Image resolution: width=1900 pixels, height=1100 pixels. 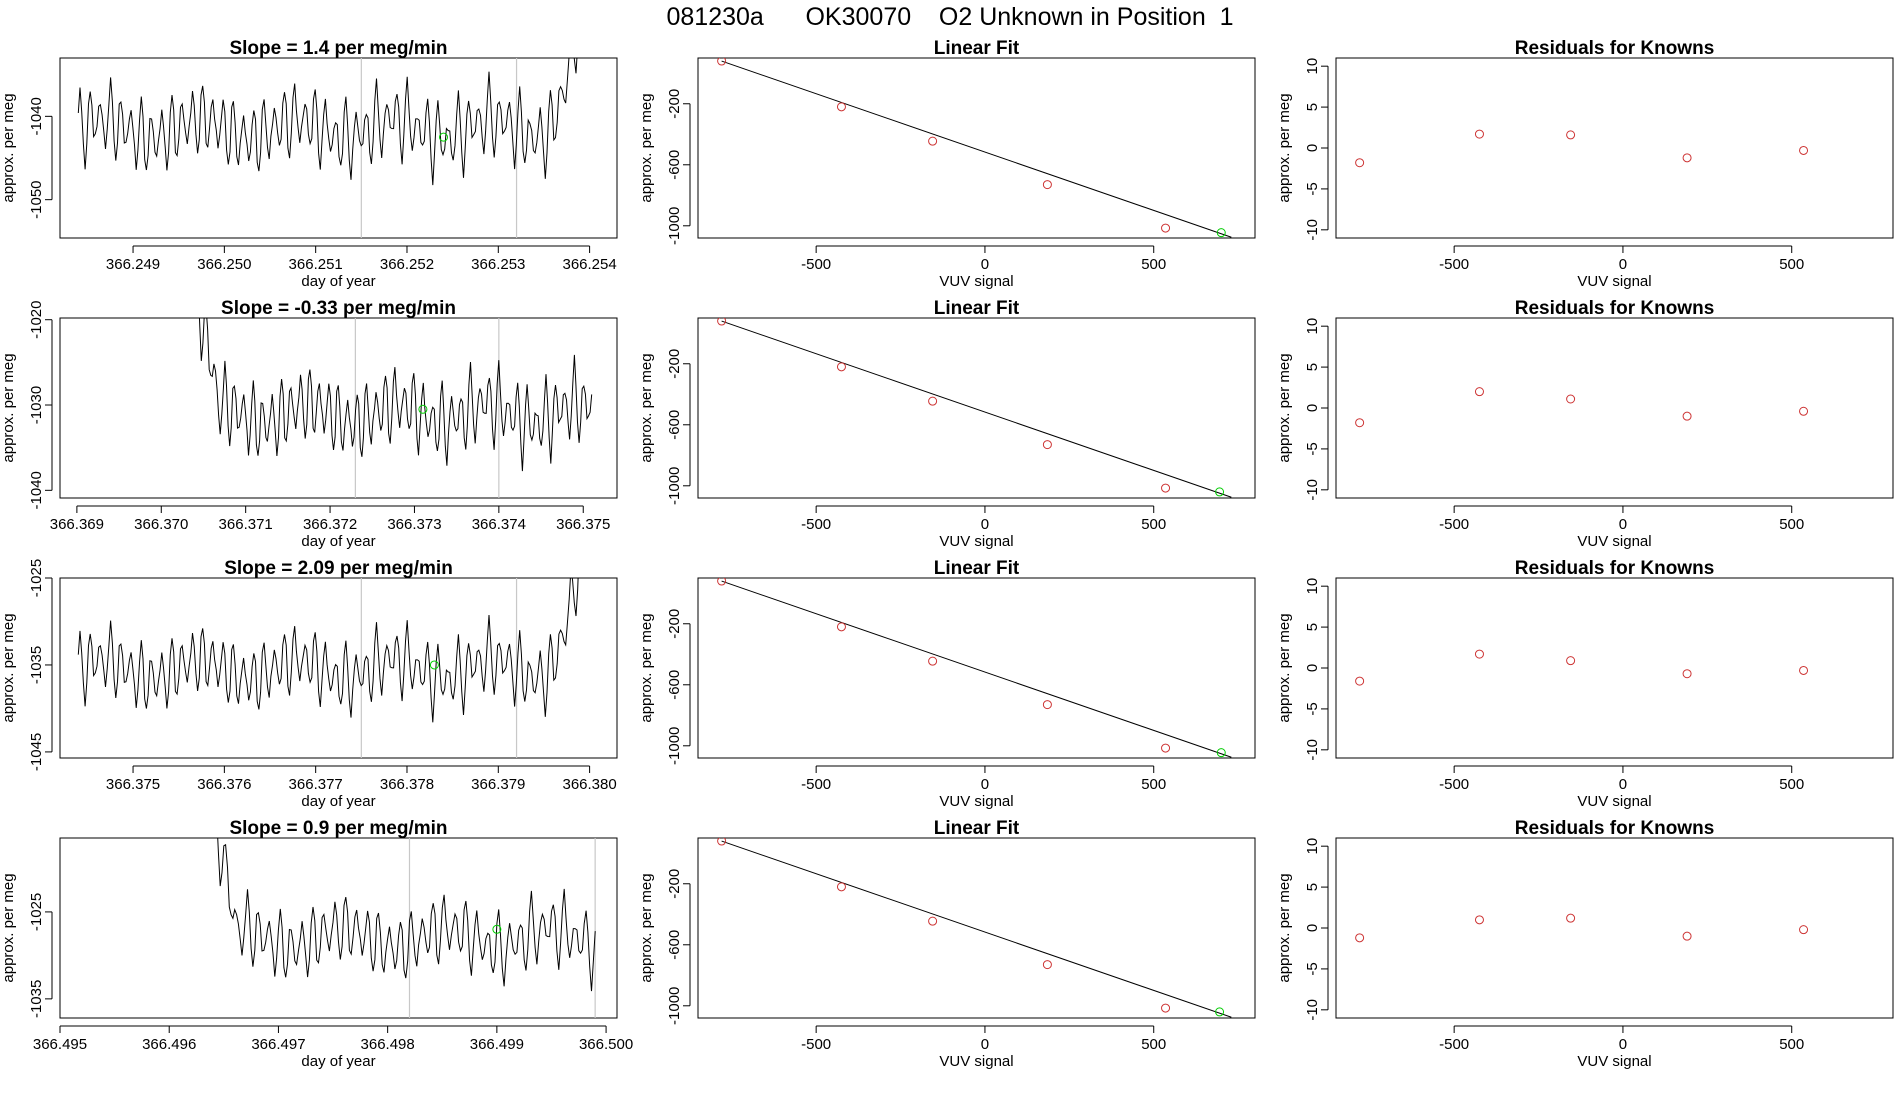 What do you see at coordinates (161, 524) in the screenshot?
I see `x-tick-label: 366.370` at bounding box center [161, 524].